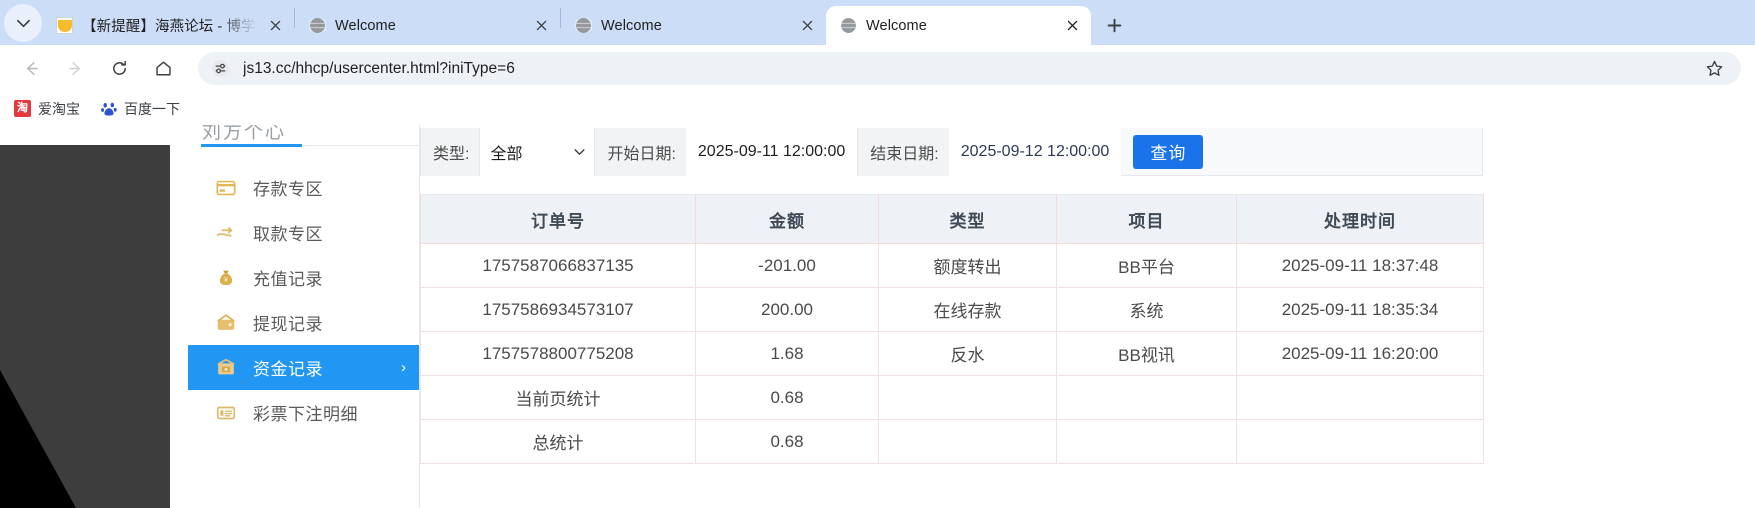 This screenshot has height=508, width=1755. What do you see at coordinates (967, 353) in the screenshot?
I see `cell-type: 反水` at bounding box center [967, 353].